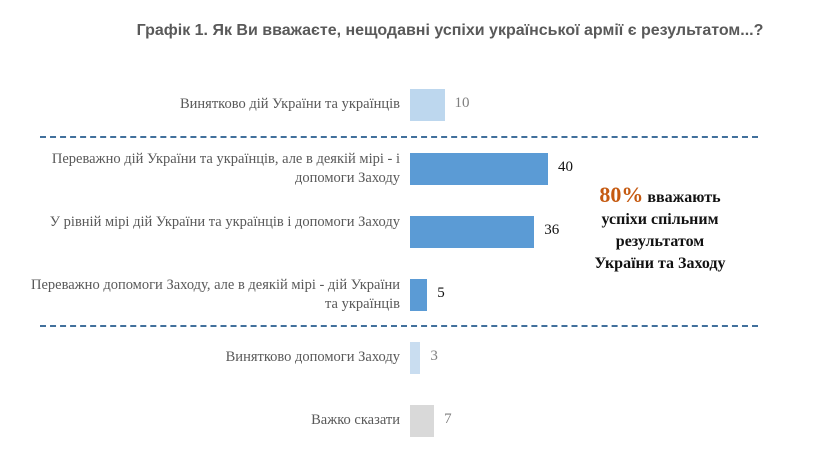 This screenshot has width=840, height=461. Describe the element at coordinates (355, 420) in the screenshot. I see `category-label: Важко сказати` at that location.